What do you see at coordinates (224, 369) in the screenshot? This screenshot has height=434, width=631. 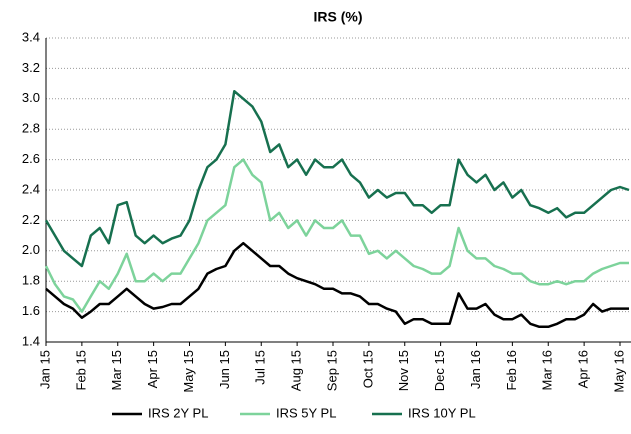 I see `x-tick-label: Jun 15` at bounding box center [224, 369].